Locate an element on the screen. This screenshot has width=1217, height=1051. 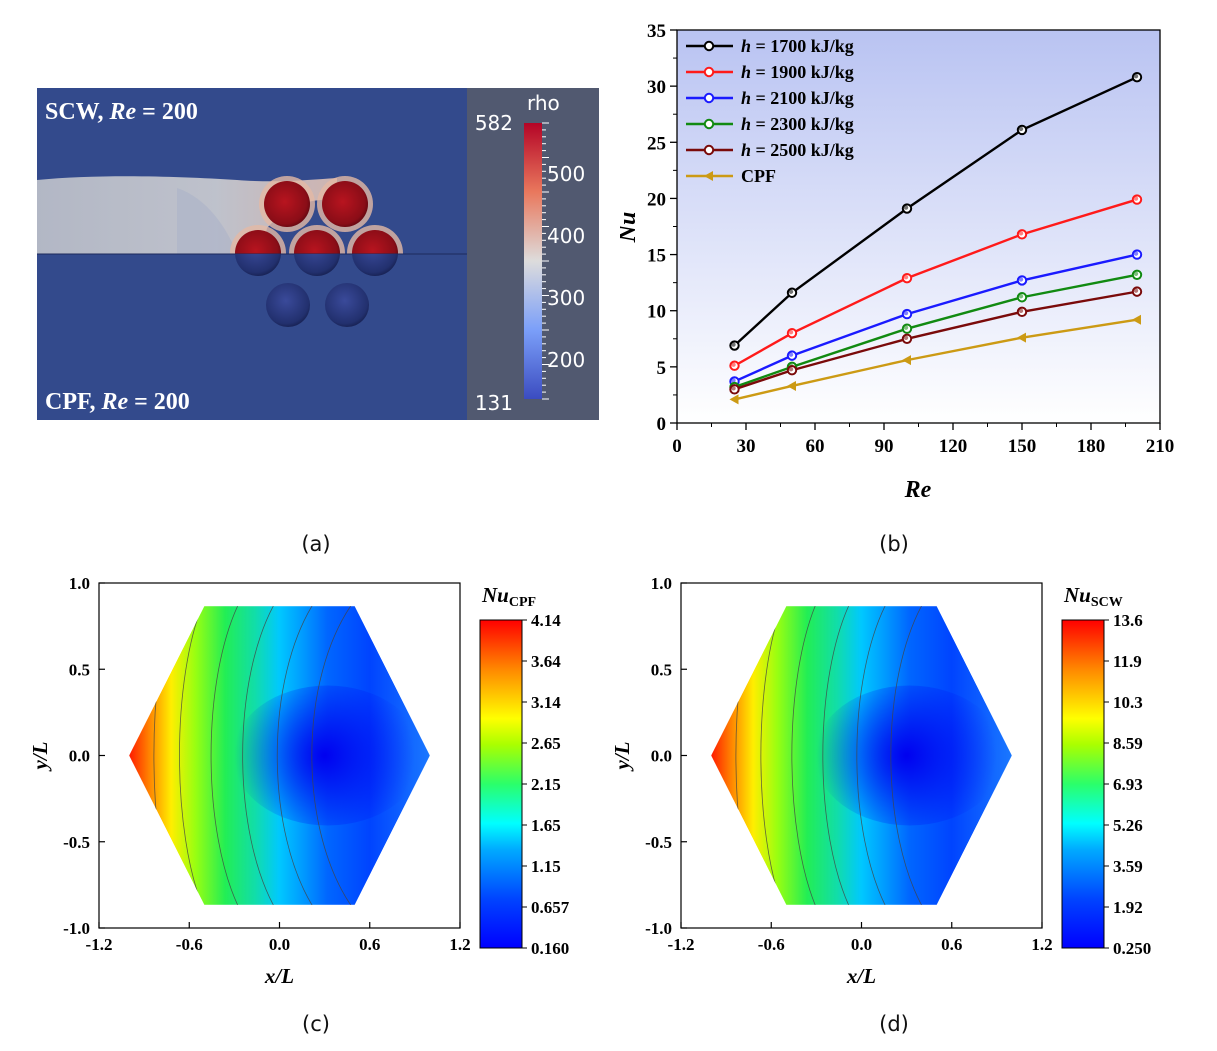
colorbar-tick-label: 3.59 is located at coordinates (1128, 866).